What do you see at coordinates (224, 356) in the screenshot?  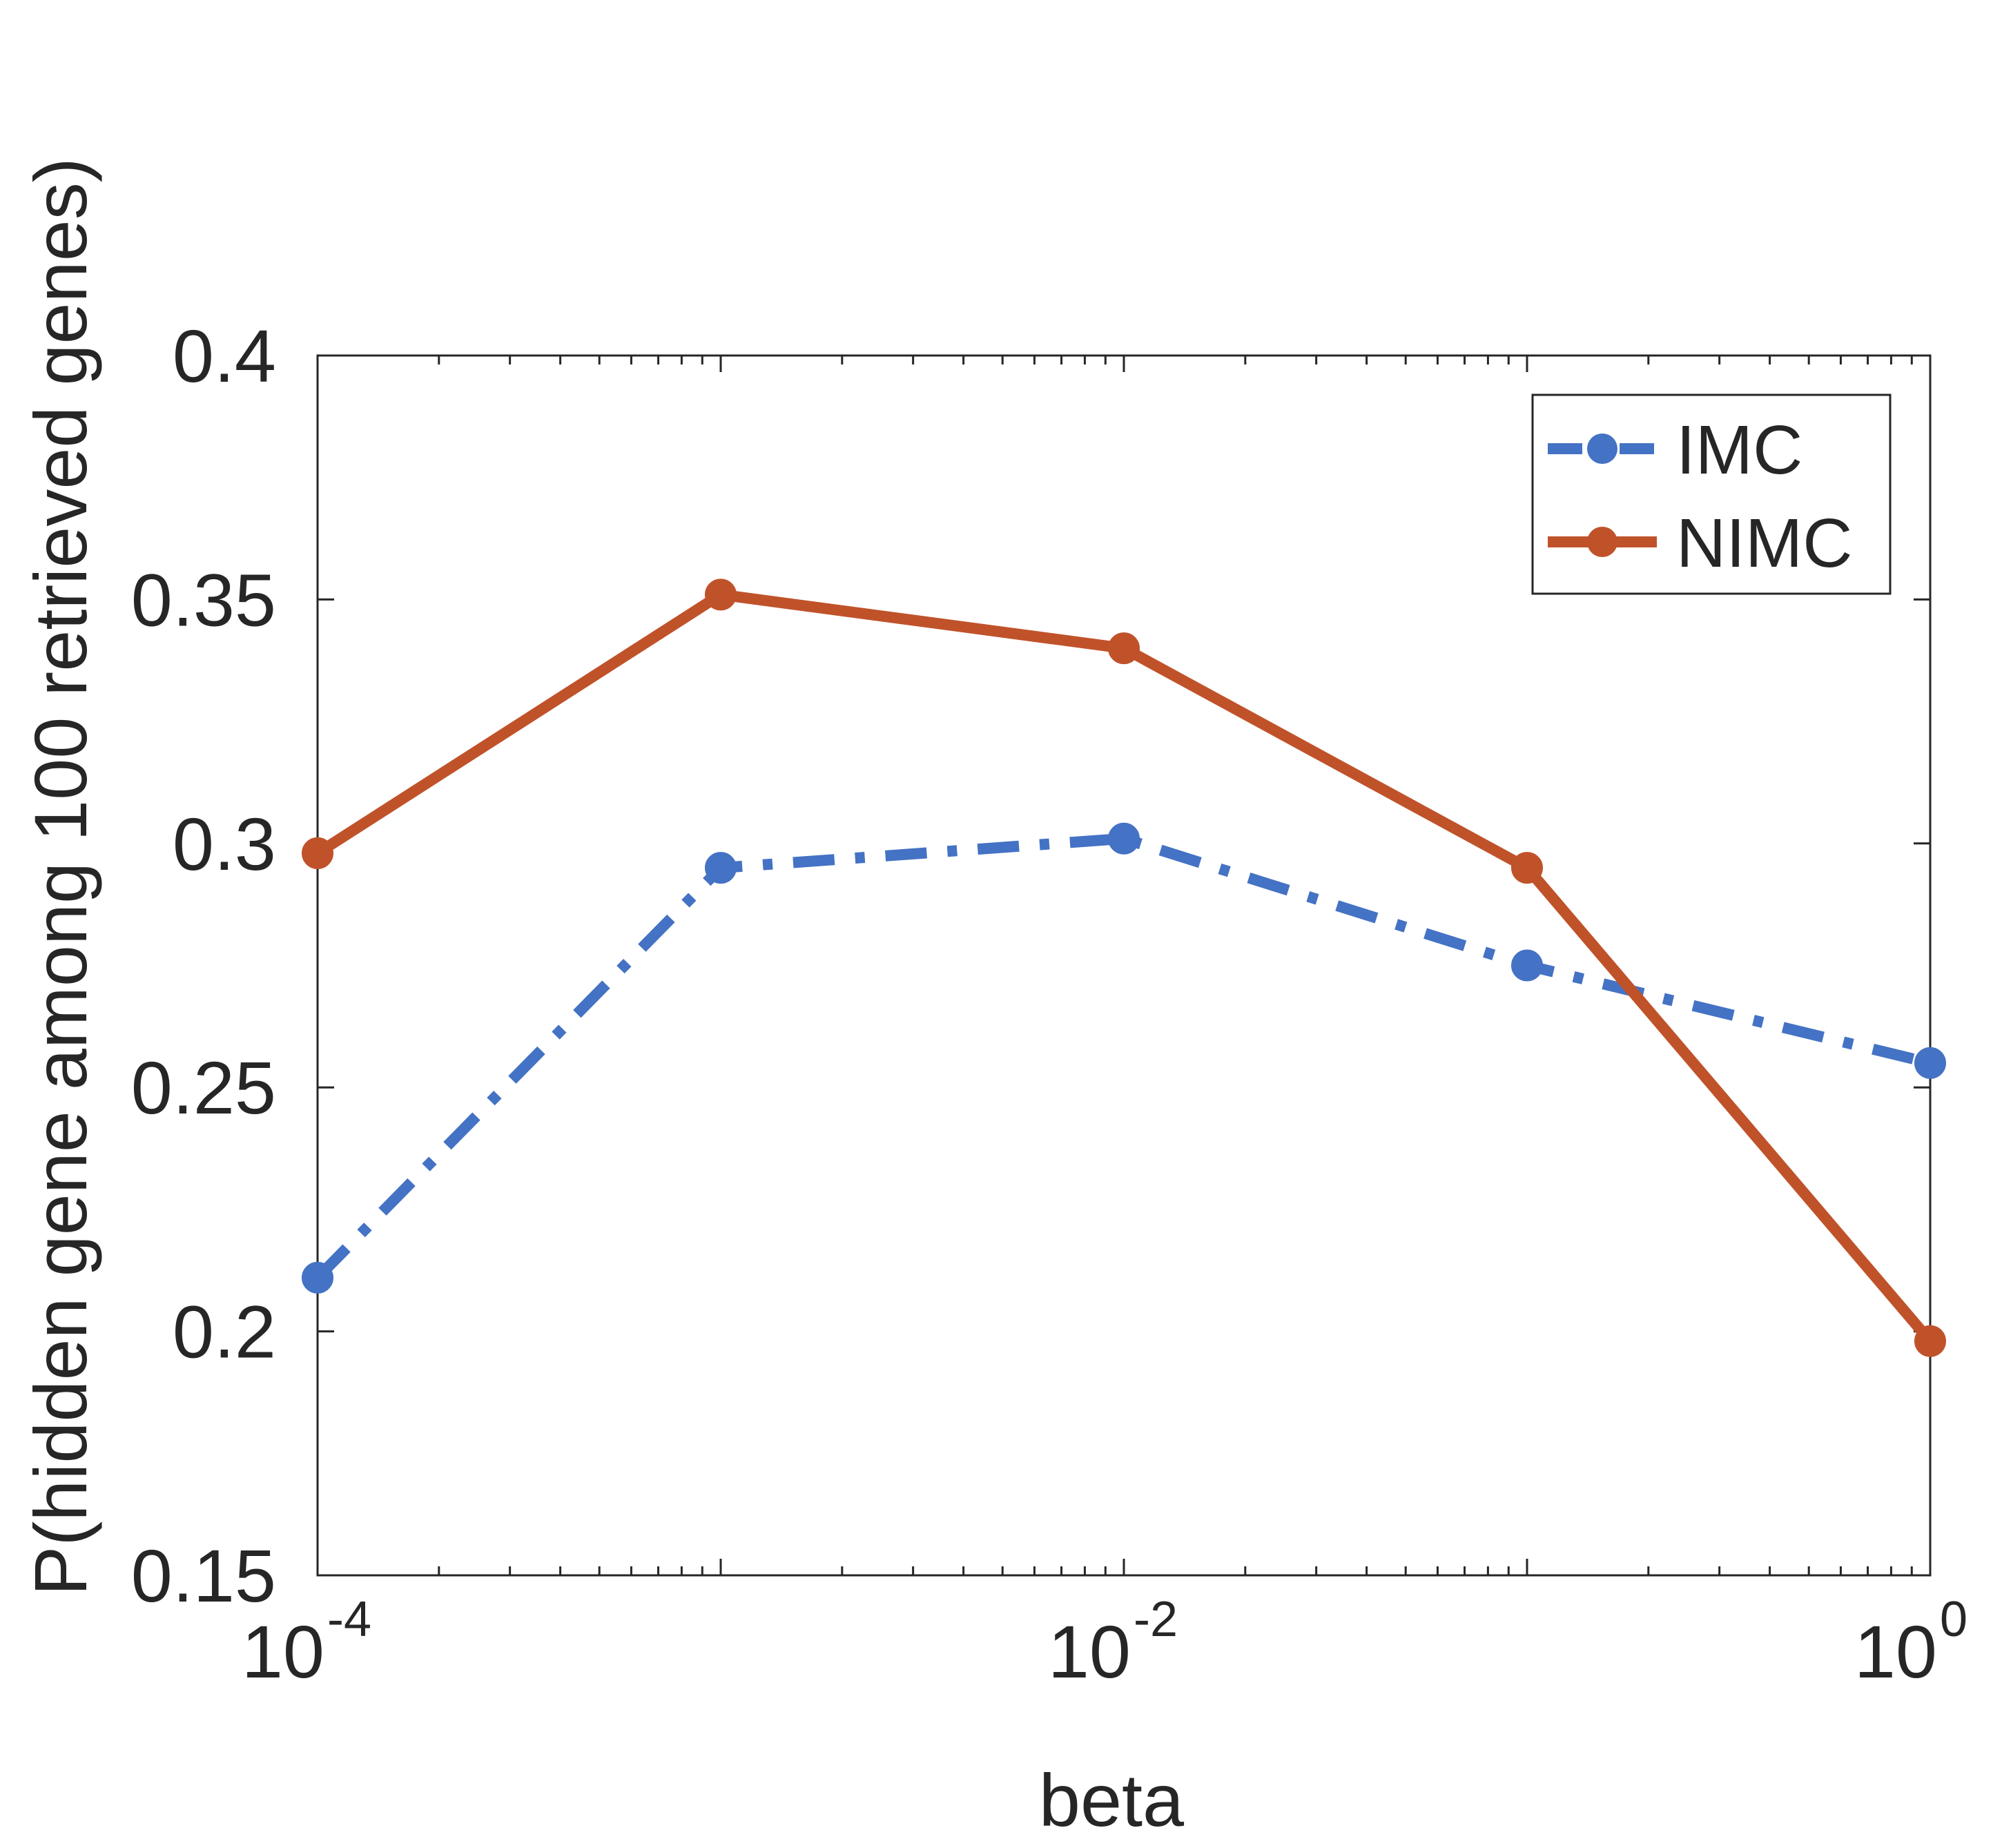 I see `y-tick-label: 0.4` at bounding box center [224, 356].